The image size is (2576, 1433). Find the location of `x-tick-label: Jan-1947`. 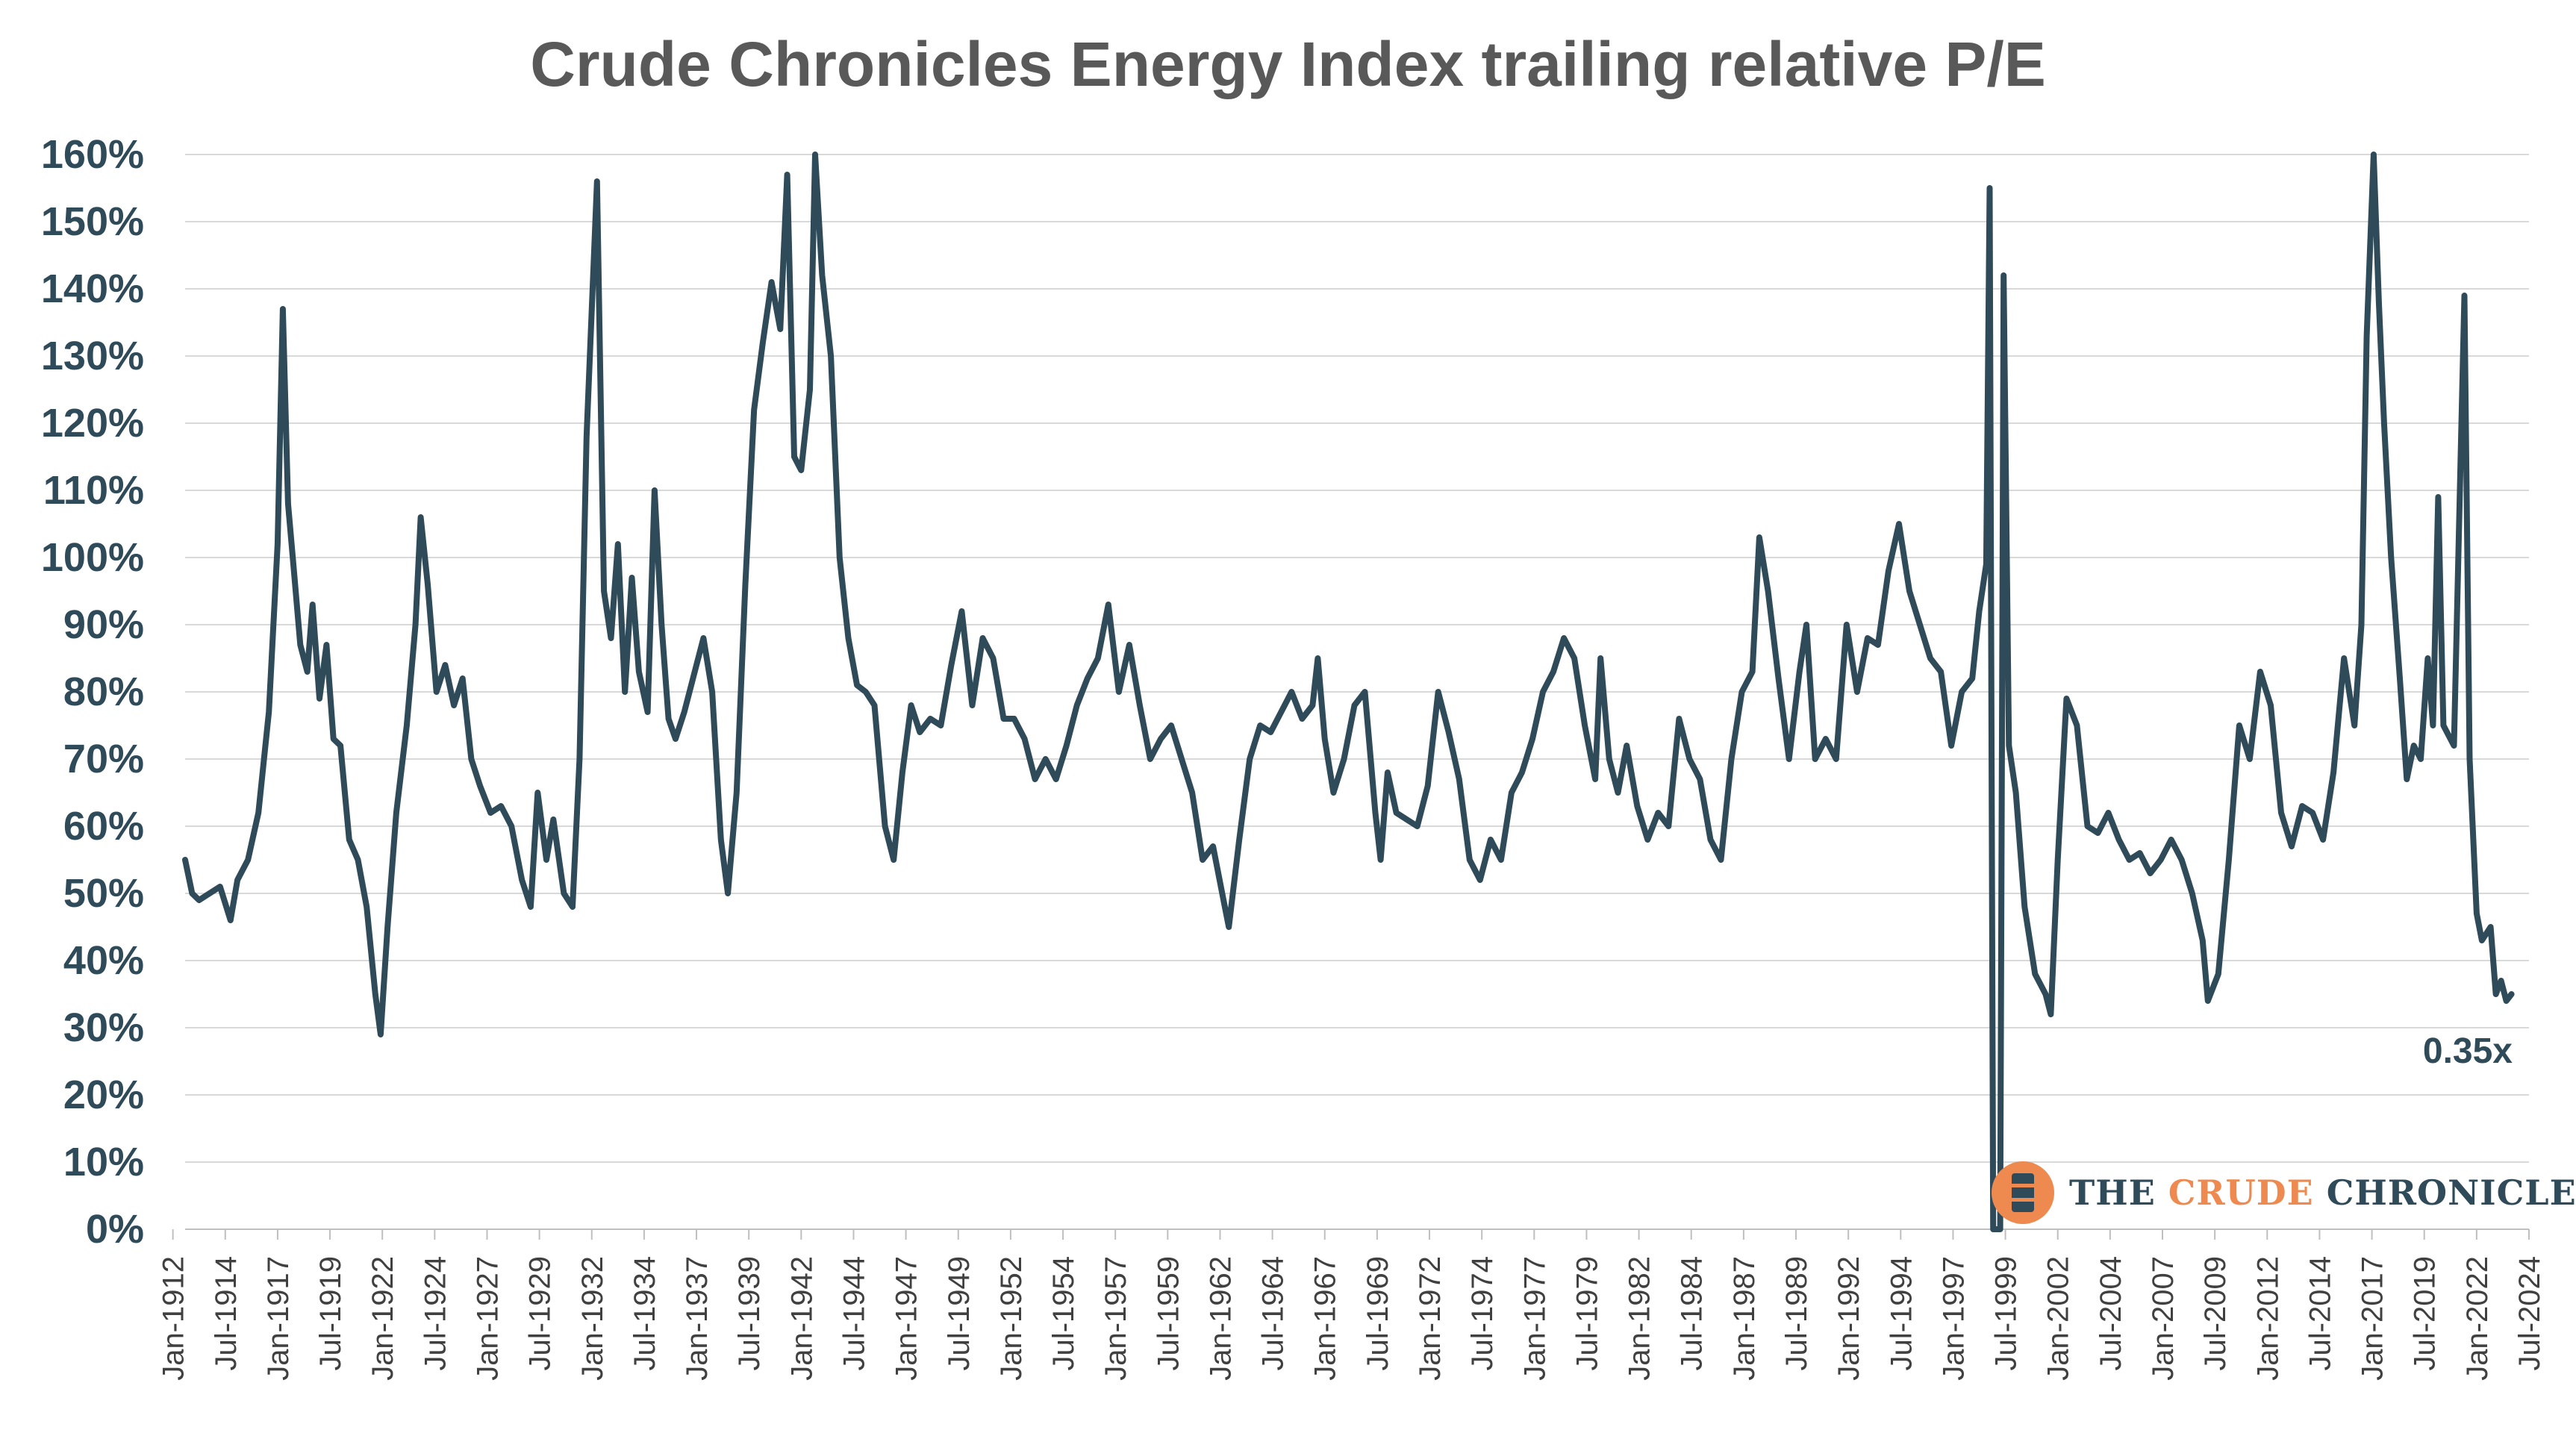

x-tick-label: Jan-1947 is located at coordinates (907, 1318).